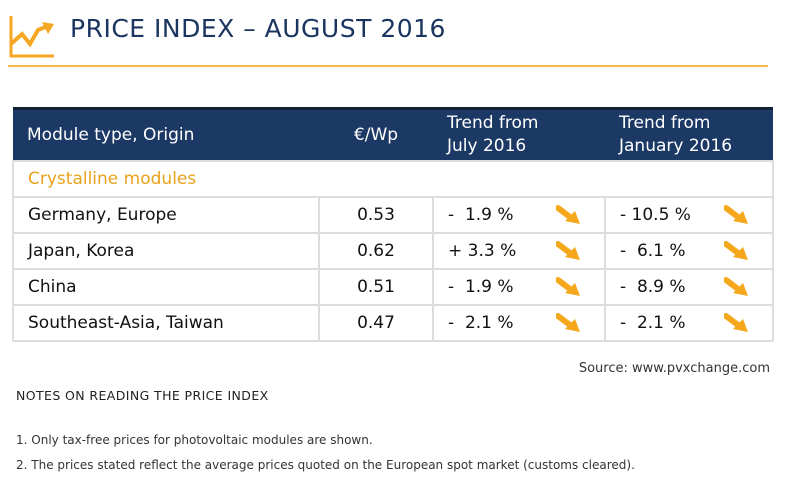  What do you see at coordinates (376, 134) in the screenshot?
I see `header-price: €/Wp` at bounding box center [376, 134].